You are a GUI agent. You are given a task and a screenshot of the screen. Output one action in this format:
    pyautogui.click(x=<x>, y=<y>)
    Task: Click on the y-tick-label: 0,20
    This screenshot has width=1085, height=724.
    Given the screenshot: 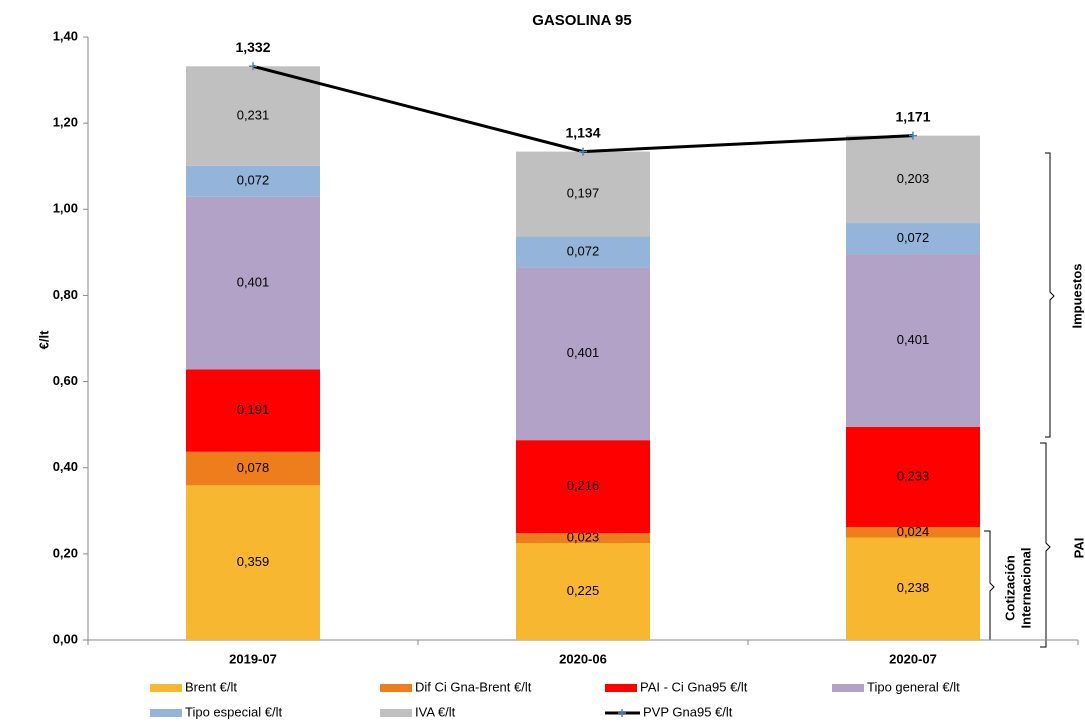 What is the action you would take?
    pyautogui.click(x=65, y=552)
    